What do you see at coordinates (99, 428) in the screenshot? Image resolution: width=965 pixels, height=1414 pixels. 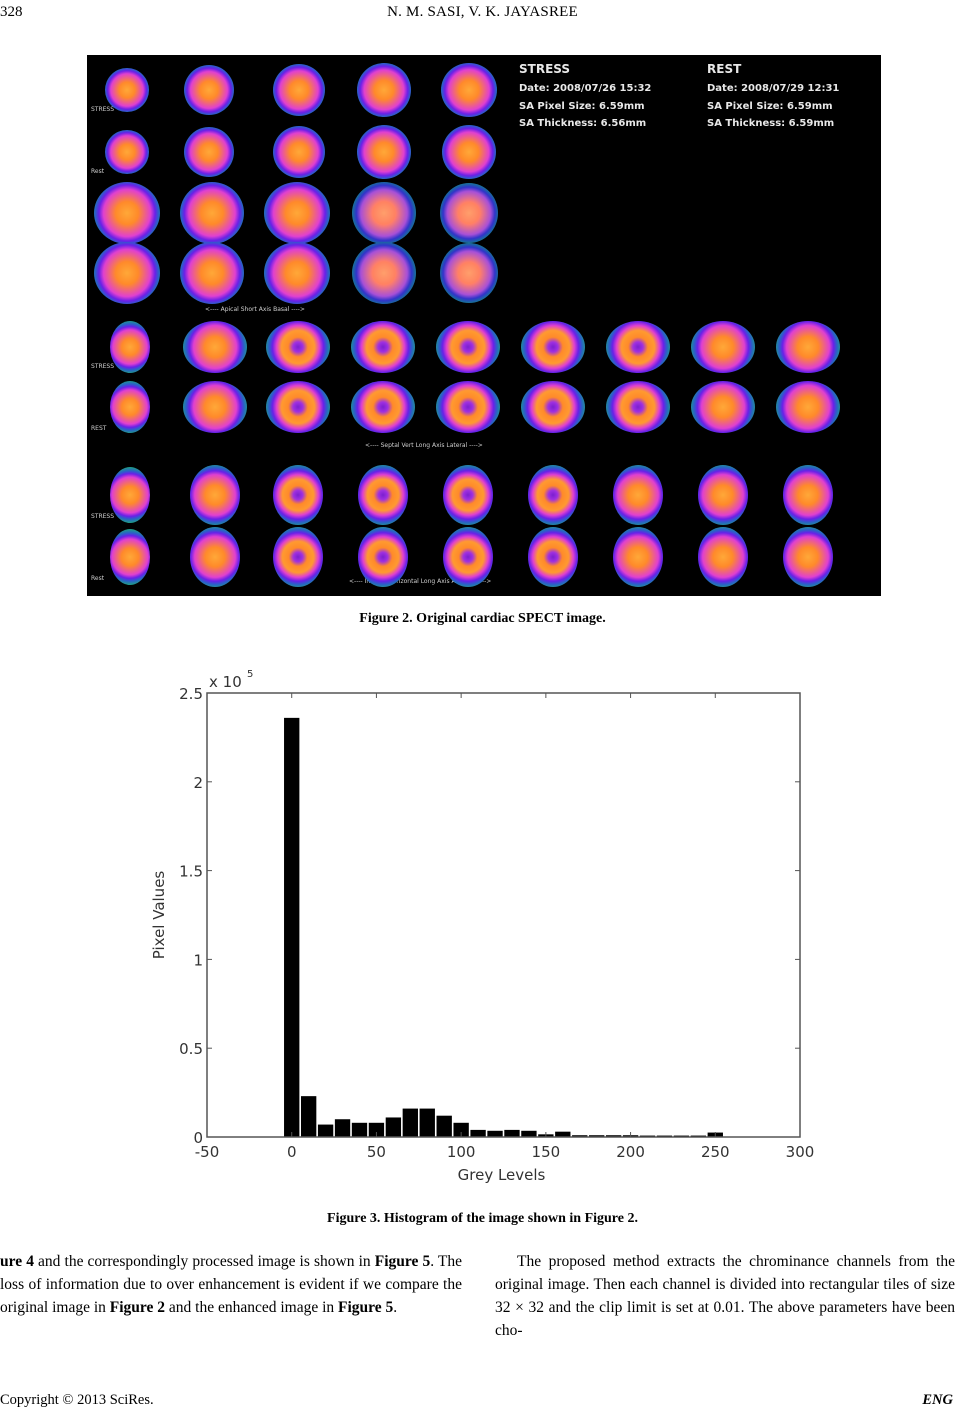 I see `row-label: REST` at bounding box center [99, 428].